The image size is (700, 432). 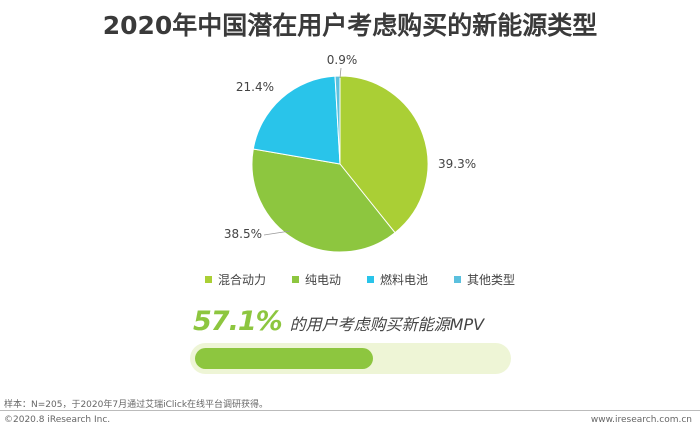 What do you see at coordinates (323, 280) in the screenshot?
I see `legend-label-electric: 纯电动` at bounding box center [323, 280].